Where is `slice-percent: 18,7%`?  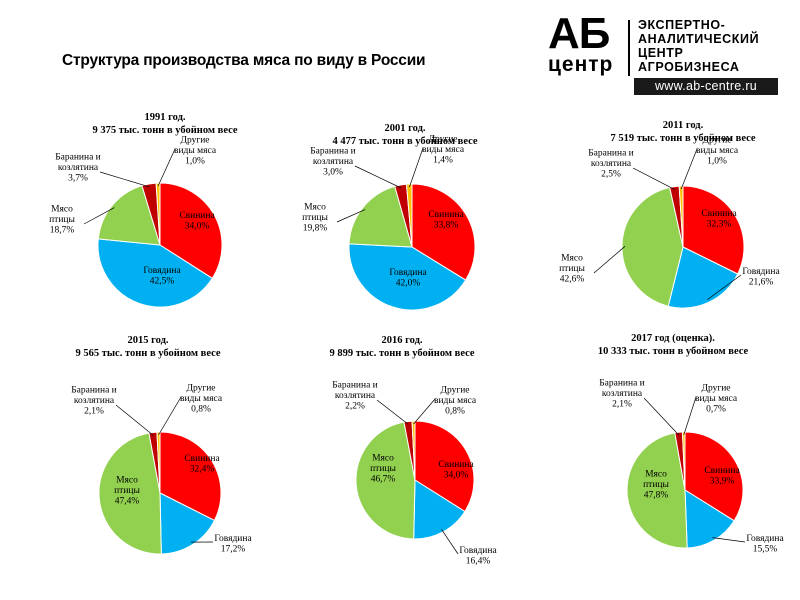
slice-percent: 18,7% is located at coordinates (62, 231).